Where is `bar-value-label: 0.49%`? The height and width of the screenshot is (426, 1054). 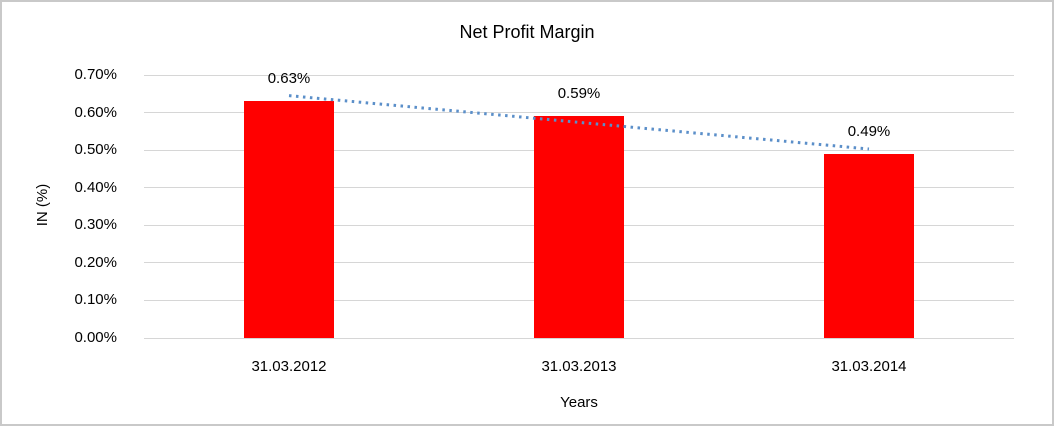 bar-value-label: 0.49% is located at coordinates (869, 131).